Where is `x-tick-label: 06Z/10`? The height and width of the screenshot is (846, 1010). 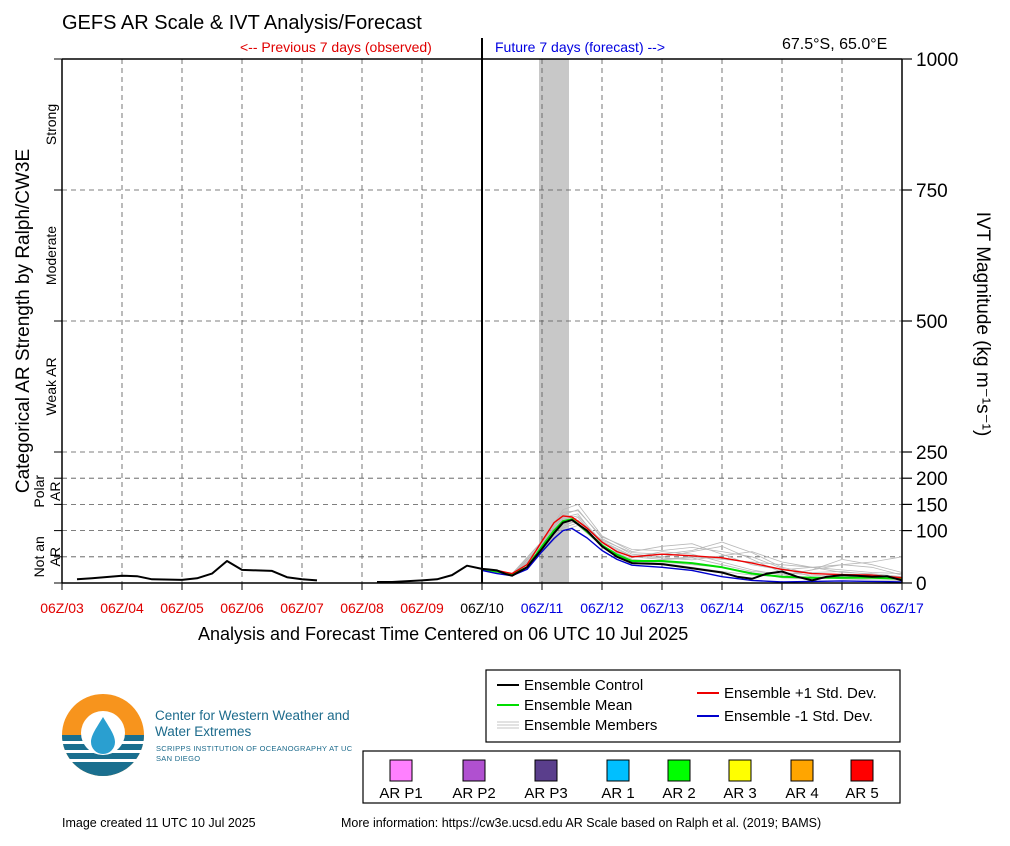
x-tick-label: 06Z/10 is located at coordinates (482, 608).